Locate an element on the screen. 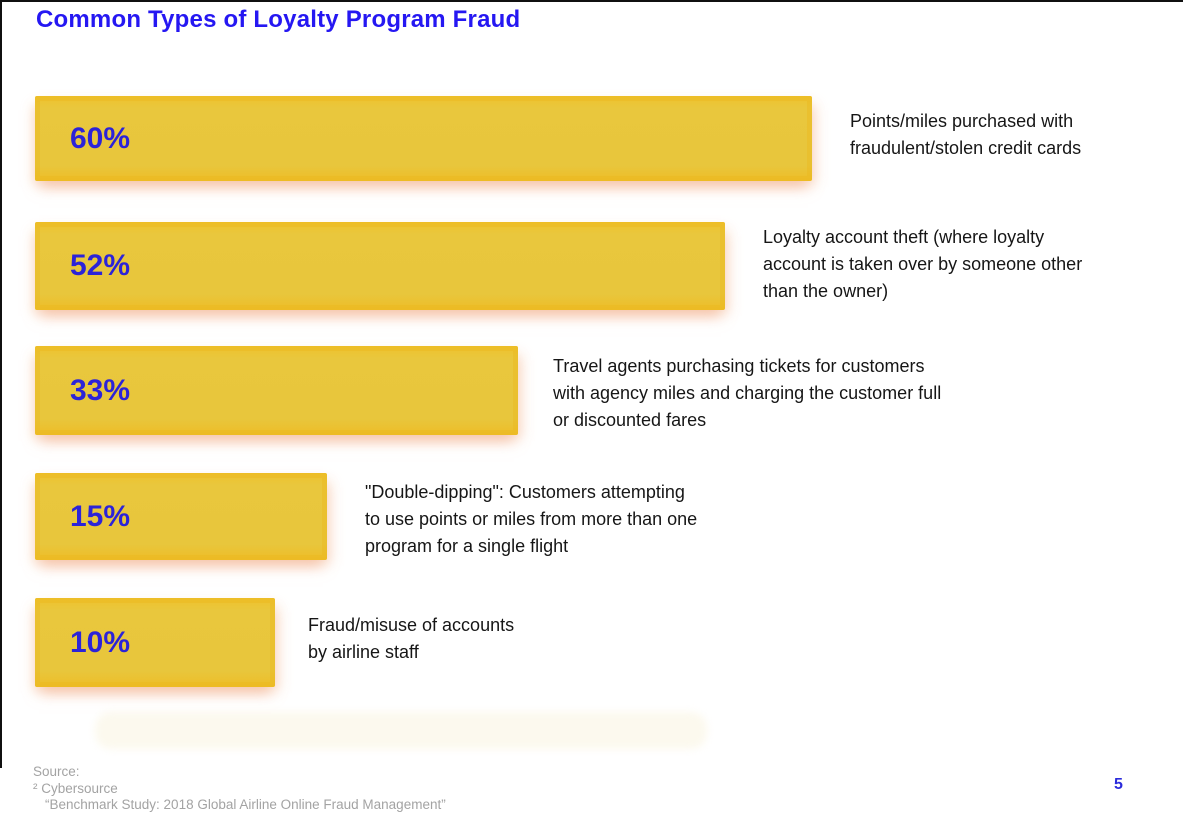 This screenshot has height=837, width=1183. source-label: Source: is located at coordinates (56, 771).